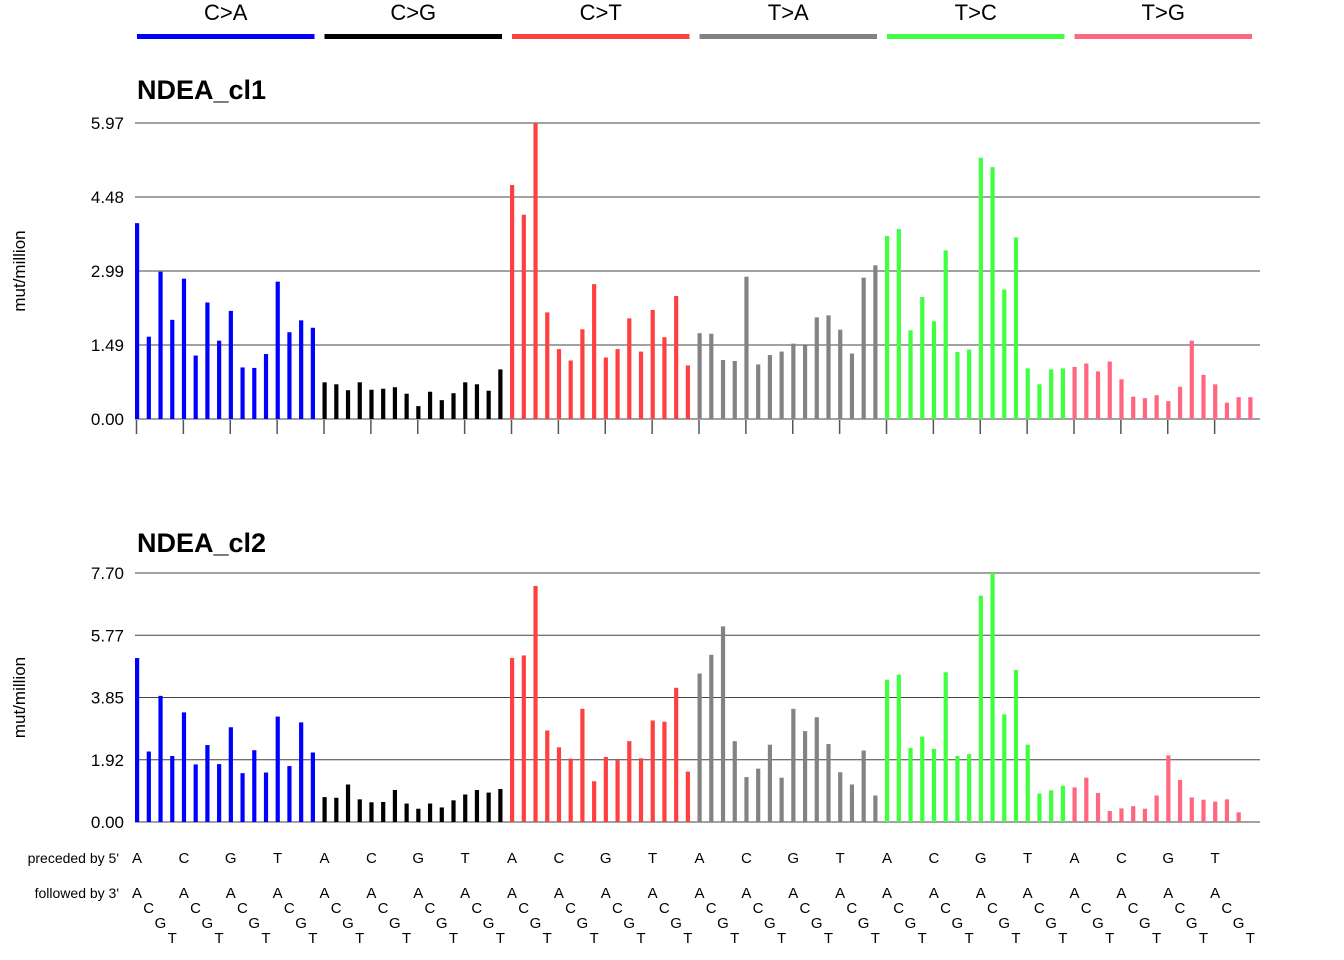 The image size is (1344, 960). What do you see at coordinates (201, 90) in the screenshot?
I see `panel-title: NDEA_cl1` at bounding box center [201, 90].